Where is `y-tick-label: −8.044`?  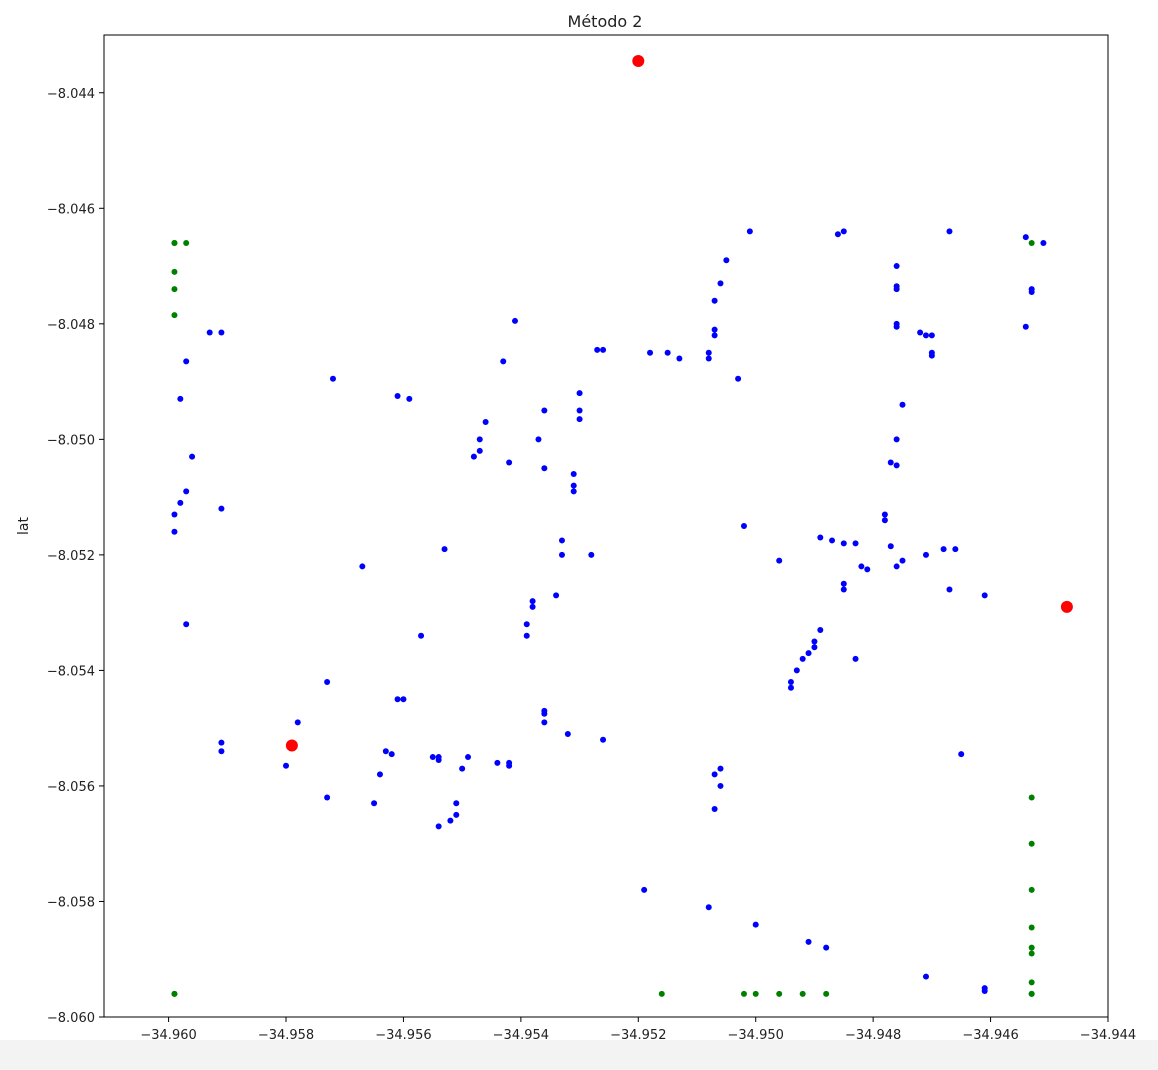 y-tick-label: −8.044 is located at coordinates (71, 94).